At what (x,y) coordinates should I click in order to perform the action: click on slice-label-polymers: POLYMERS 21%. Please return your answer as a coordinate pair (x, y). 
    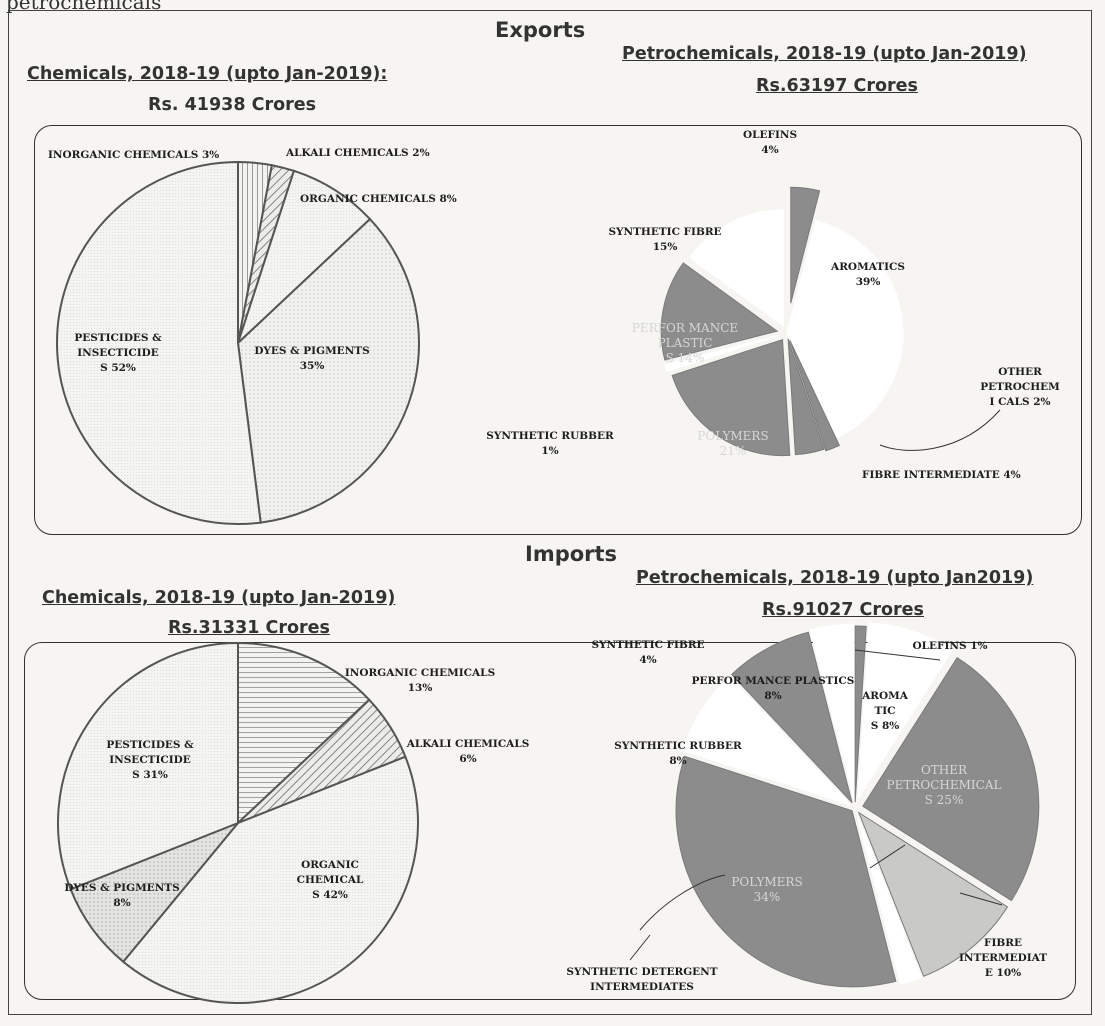
    Looking at the image, I should click on (732, 443).